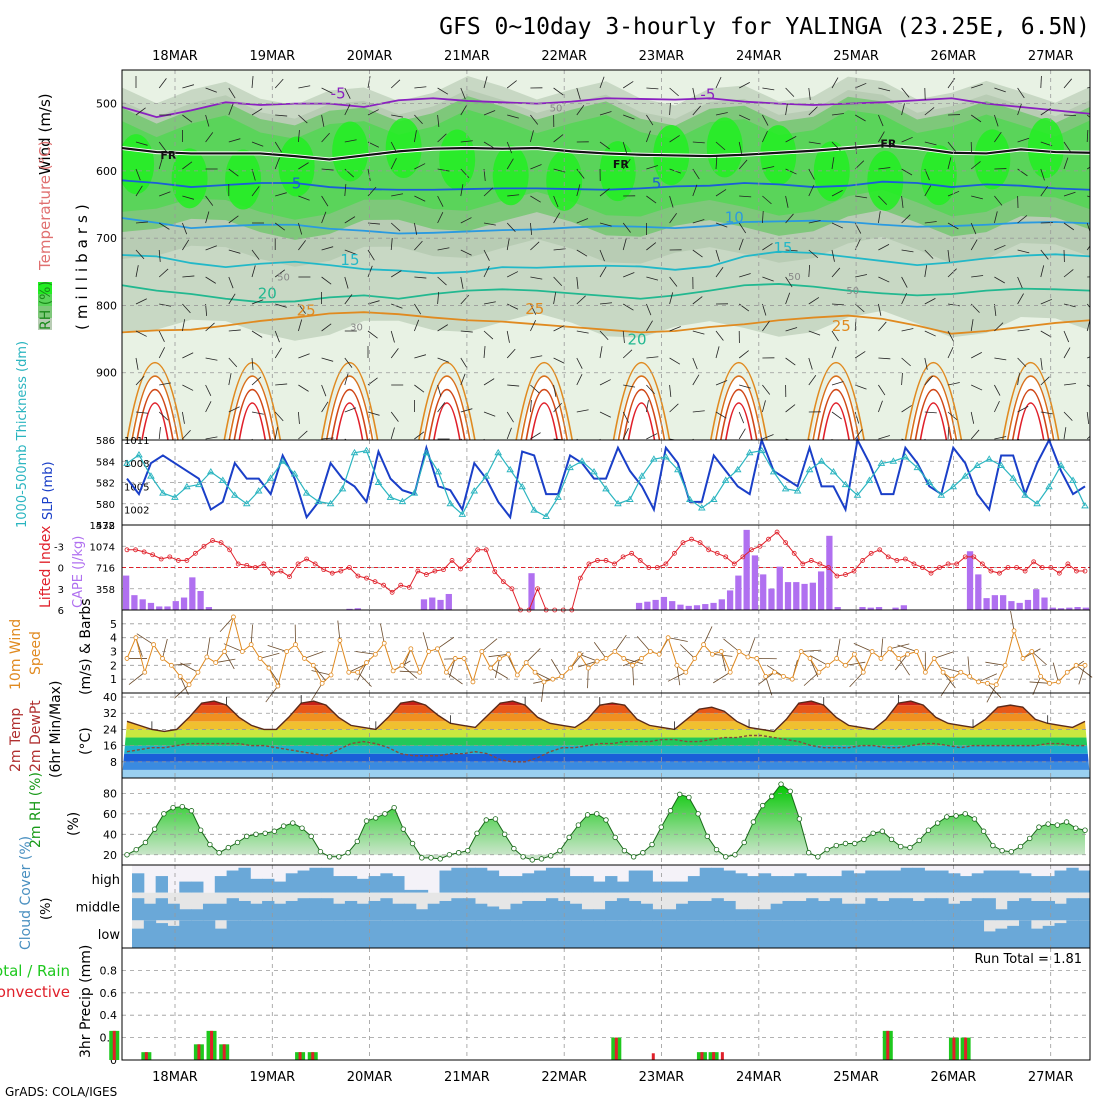 This screenshot has width=1100, height=1100. What do you see at coordinates (86, 741) in the screenshot?
I see `temp-ylabel-4: (°C)` at bounding box center [86, 741].